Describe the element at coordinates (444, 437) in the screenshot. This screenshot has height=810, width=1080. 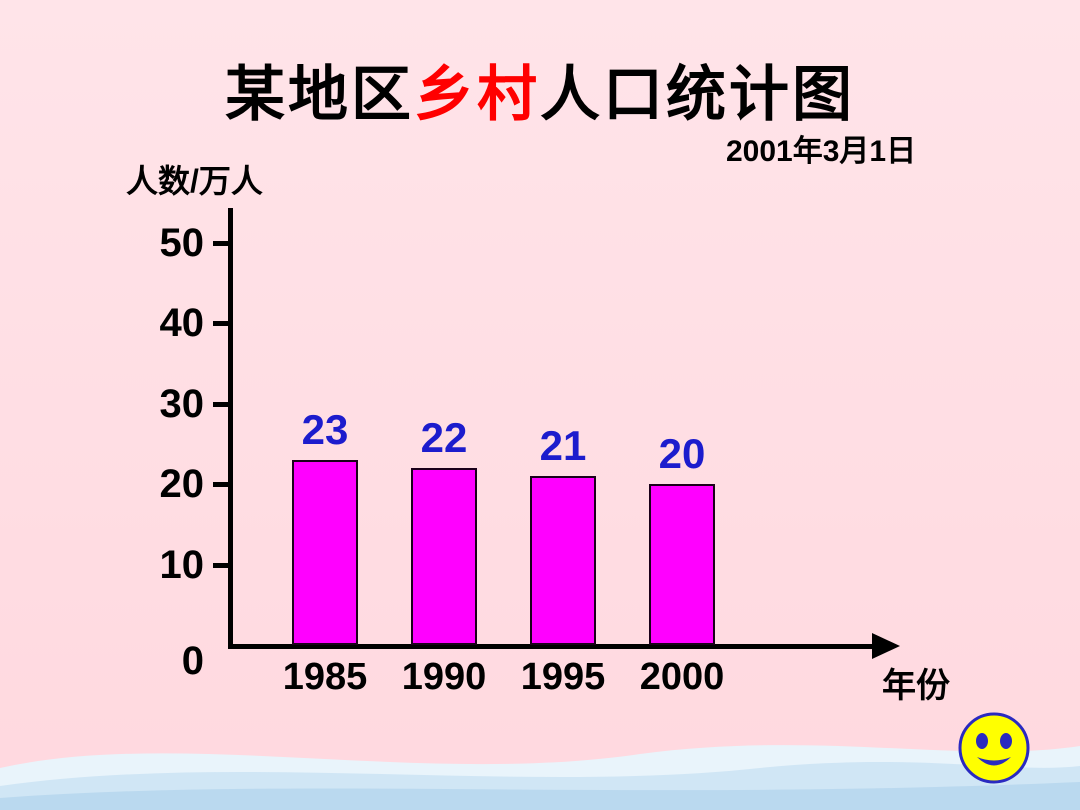
I see `bar-value-label: 22` at that location.